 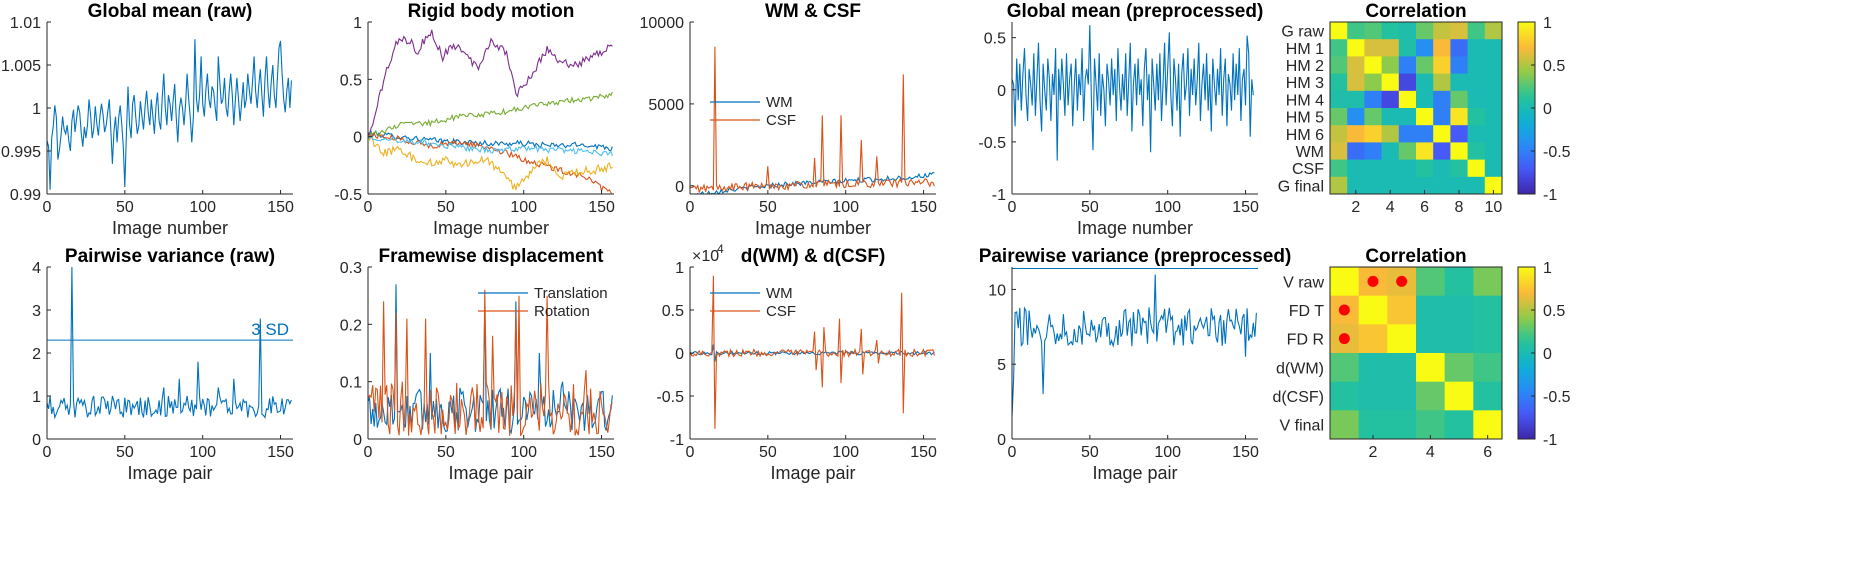 I want to click on panel-title: Global mean (raw), so click(x=170, y=11).